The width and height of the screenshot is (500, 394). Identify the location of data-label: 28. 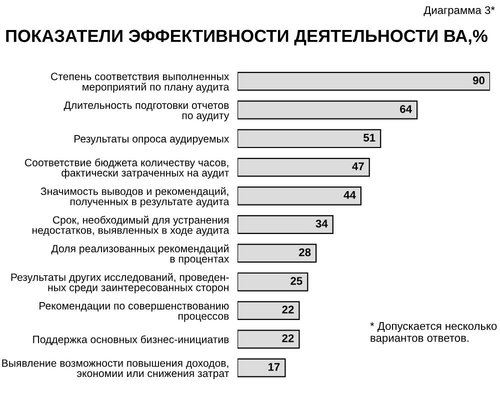
(305, 252).